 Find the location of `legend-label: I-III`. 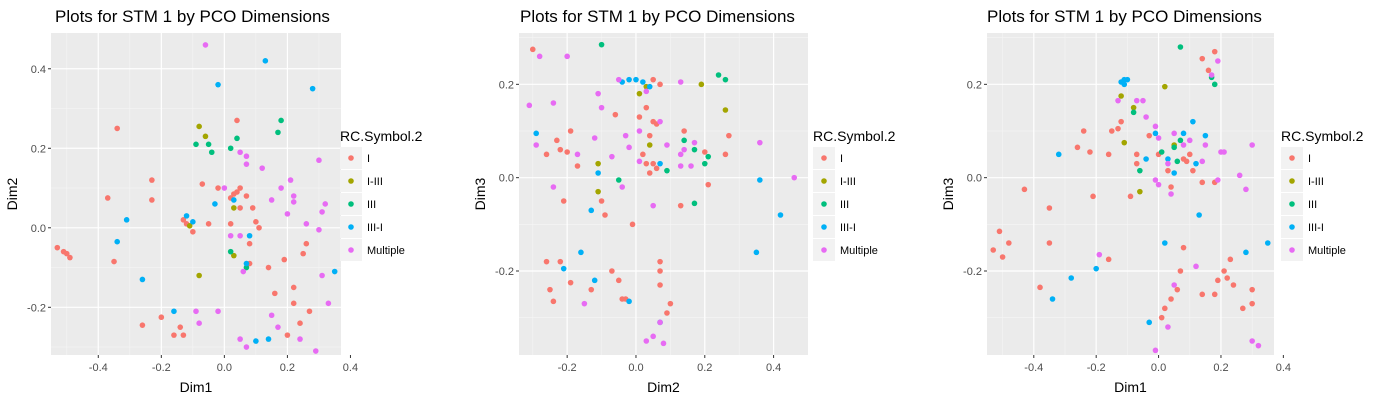

legend-label: I-III is located at coordinates (375, 182).